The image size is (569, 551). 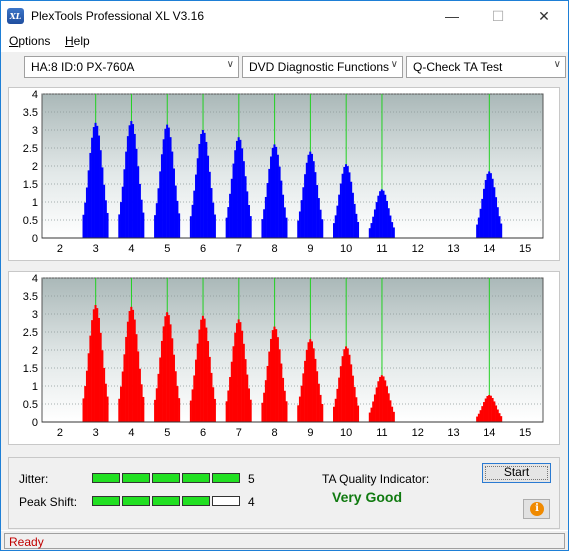 What do you see at coordinates (131, 67) in the screenshot?
I see `drive-select: HA:8 ID:0 PX-760A ∨` at bounding box center [131, 67].